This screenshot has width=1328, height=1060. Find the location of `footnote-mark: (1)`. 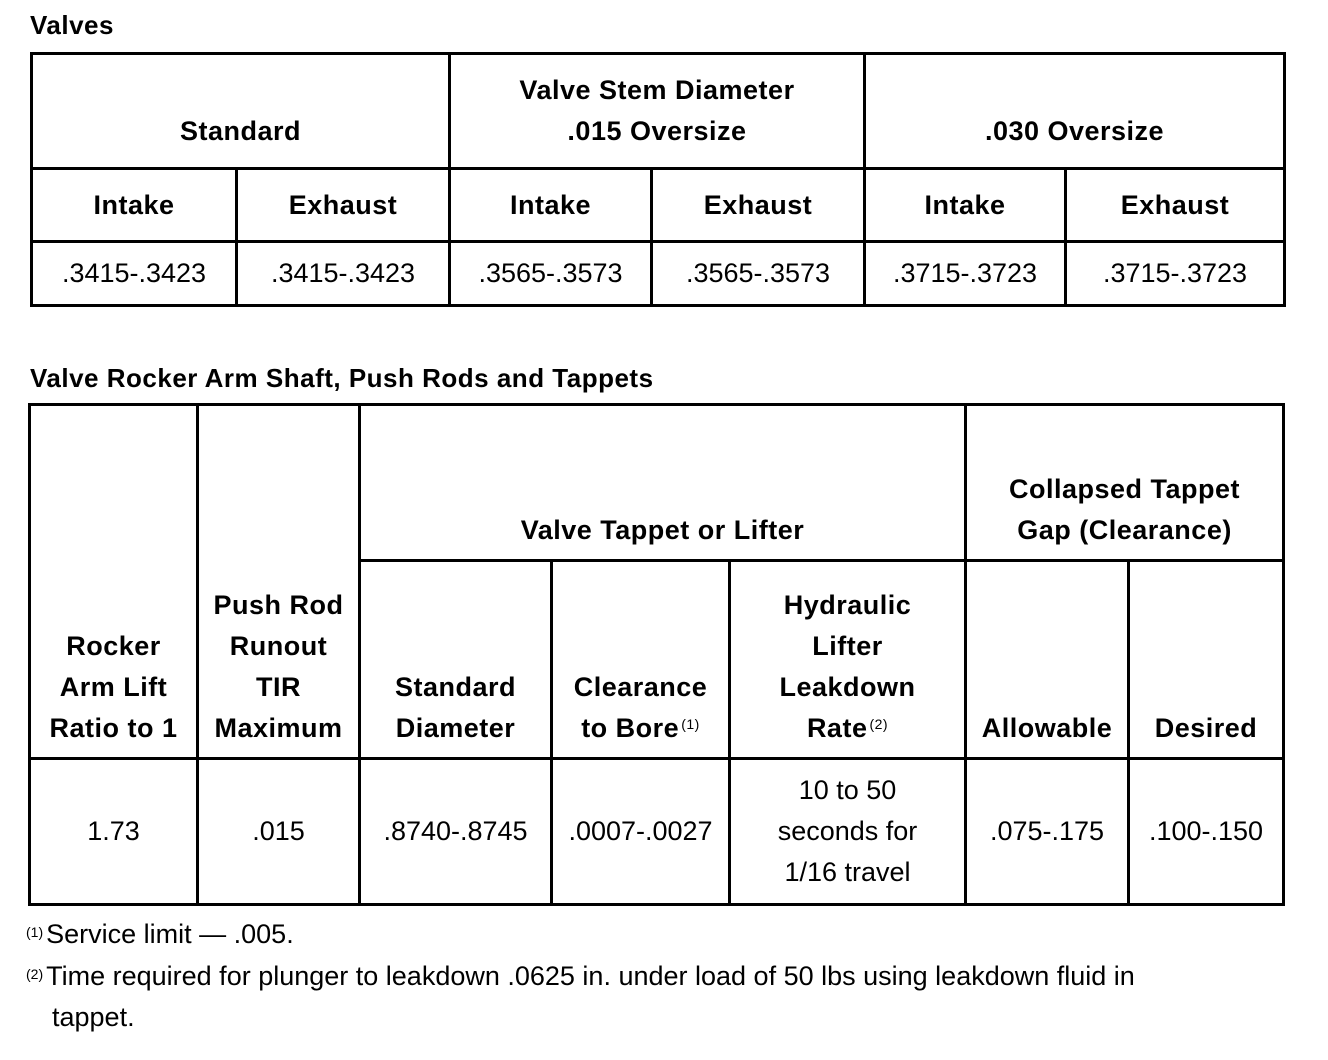

footnote-mark: (1) is located at coordinates (35, 932).